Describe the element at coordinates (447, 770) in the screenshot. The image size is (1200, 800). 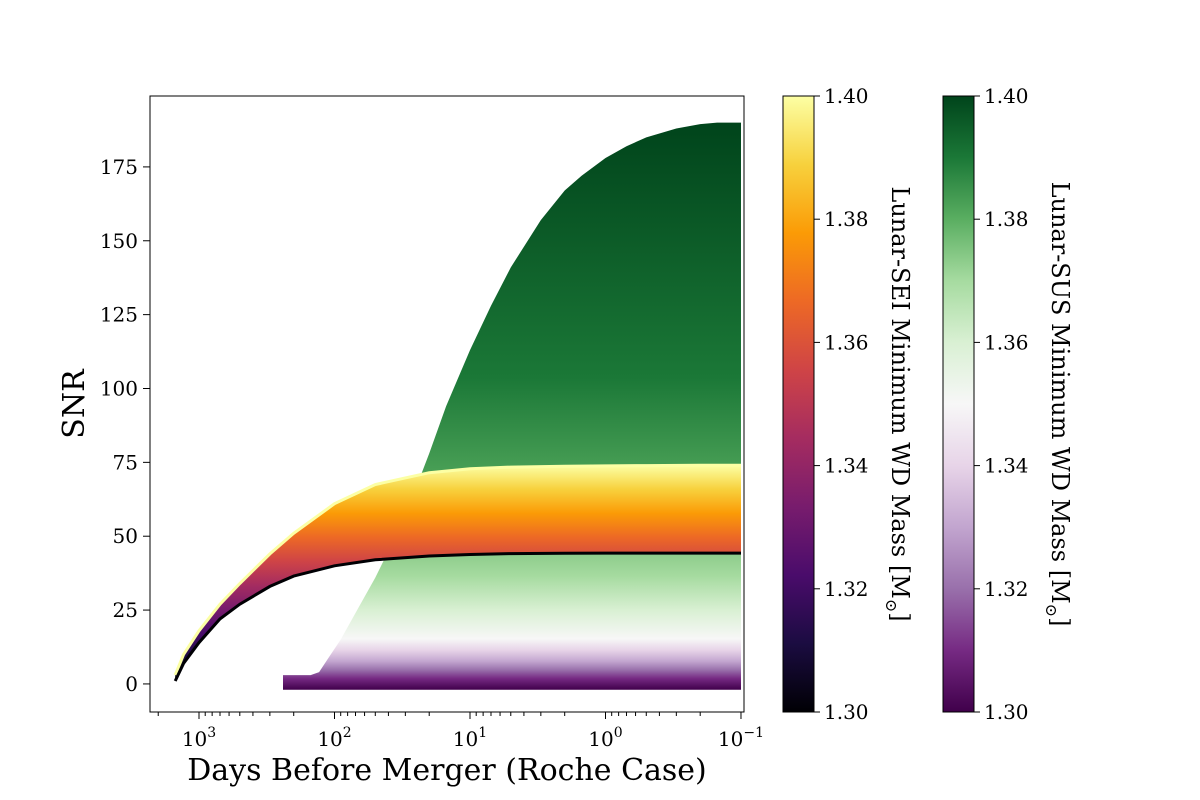
I see `x-axis-title: Days Before Merger (Roche Case)` at that location.